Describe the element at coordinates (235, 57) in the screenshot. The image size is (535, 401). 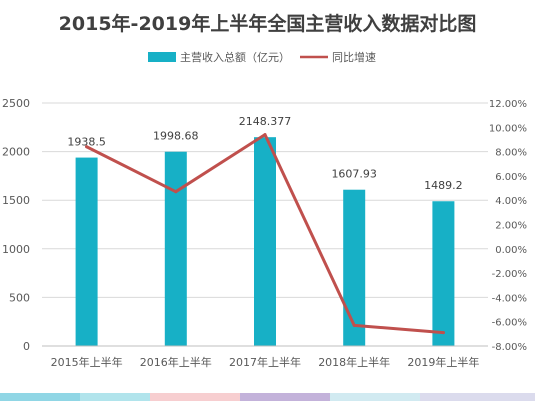
I see `legend-label-bar: 主营收入总额（亿元）` at that location.